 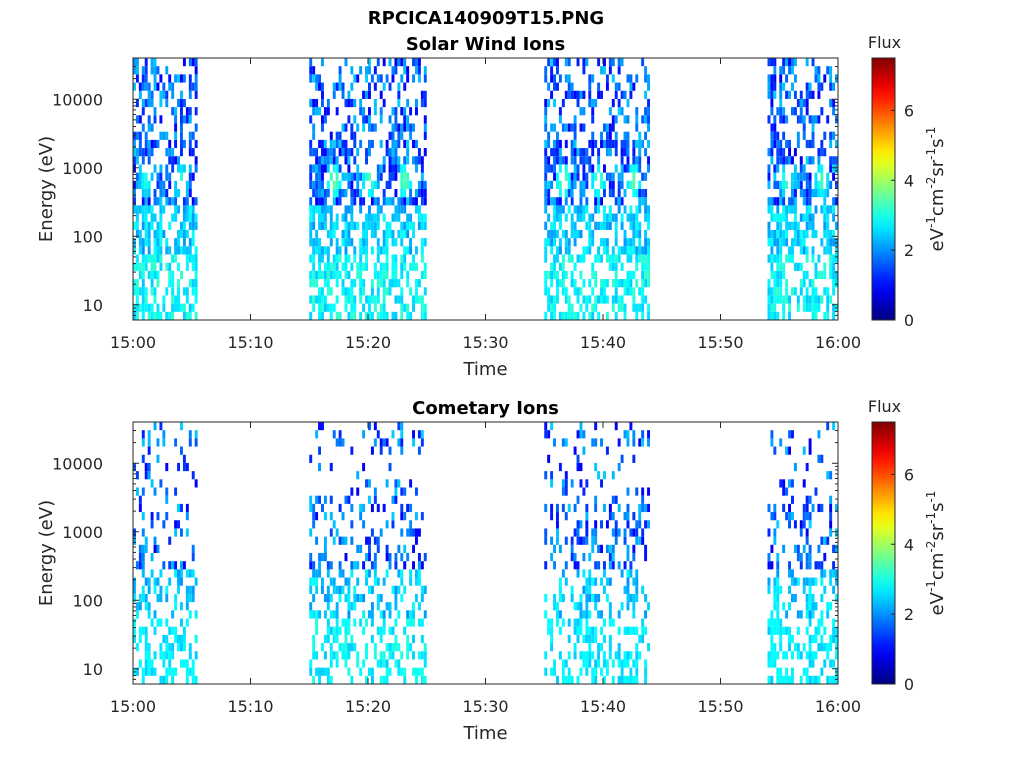 What do you see at coordinates (93, 305) in the screenshot?
I see `y-tick-label: 10` at bounding box center [93, 305].